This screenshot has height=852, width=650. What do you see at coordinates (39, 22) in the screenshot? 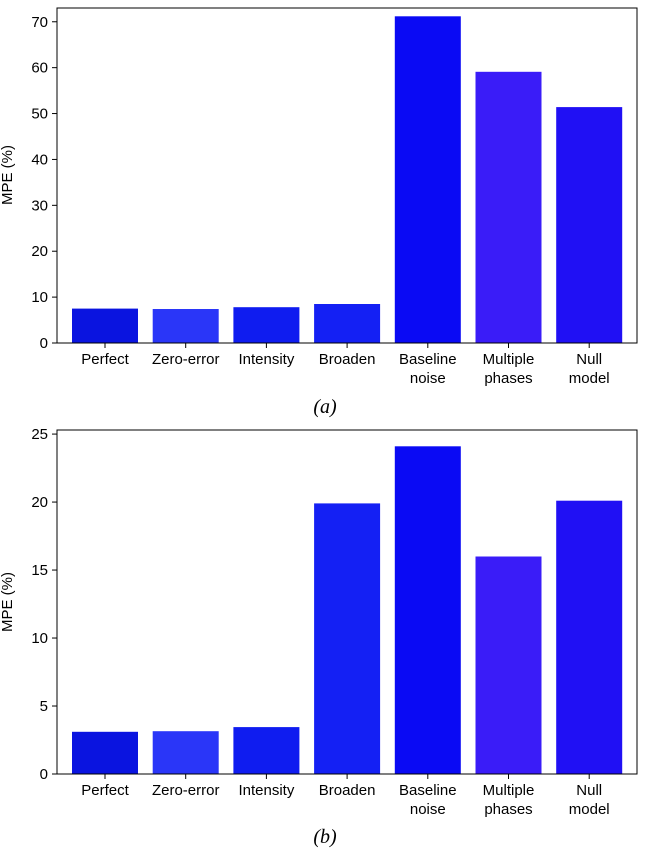
I see `y-tick-label: 70` at bounding box center [39, 22].